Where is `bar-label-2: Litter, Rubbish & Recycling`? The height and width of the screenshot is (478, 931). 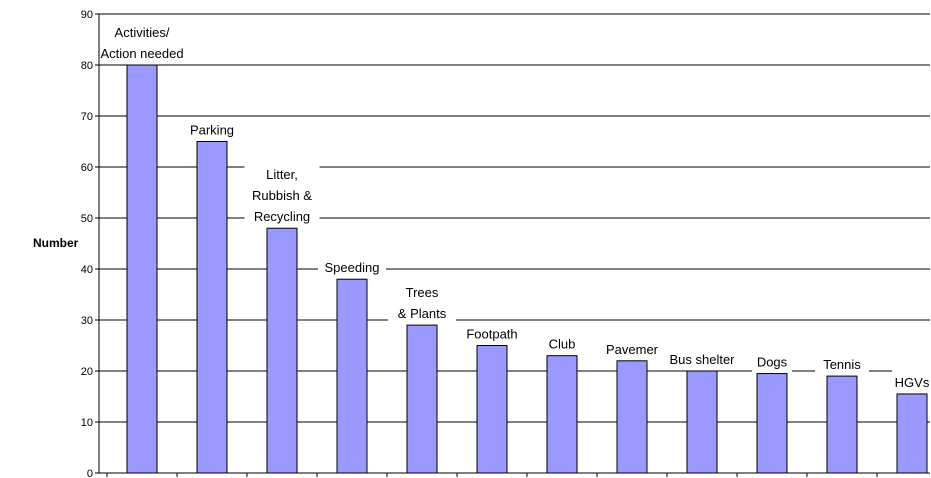
bar-label-2: Litter, Rubbish & Recycling is located at coordinates (282, 195).